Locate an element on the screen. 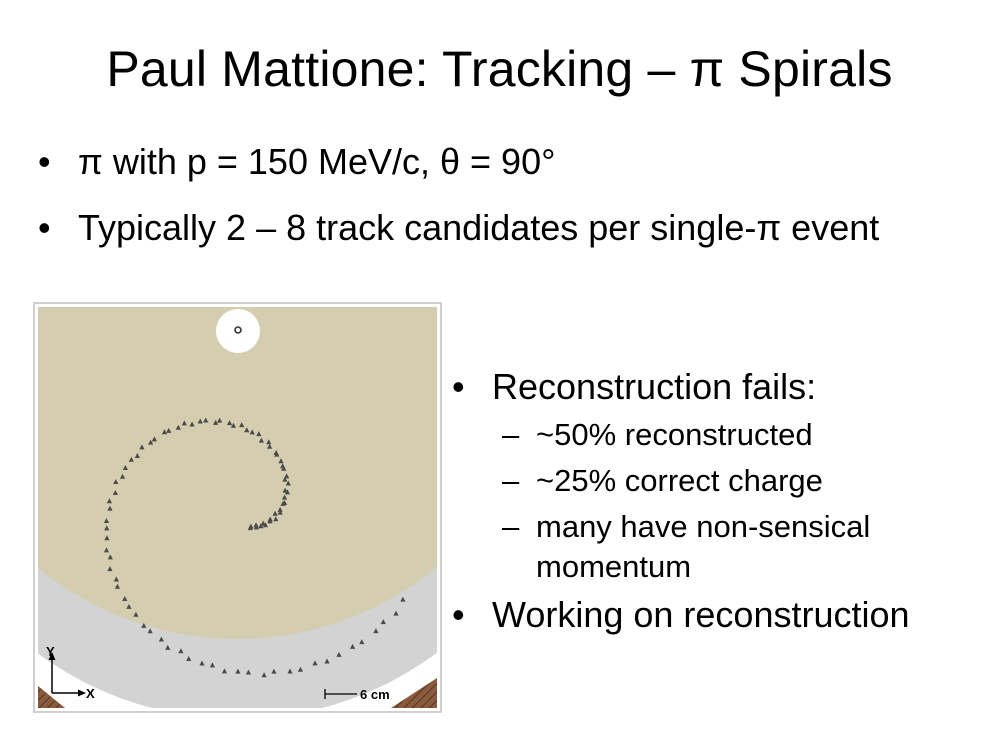  y-axis-arrowhead is located at coordinates (52, 656).